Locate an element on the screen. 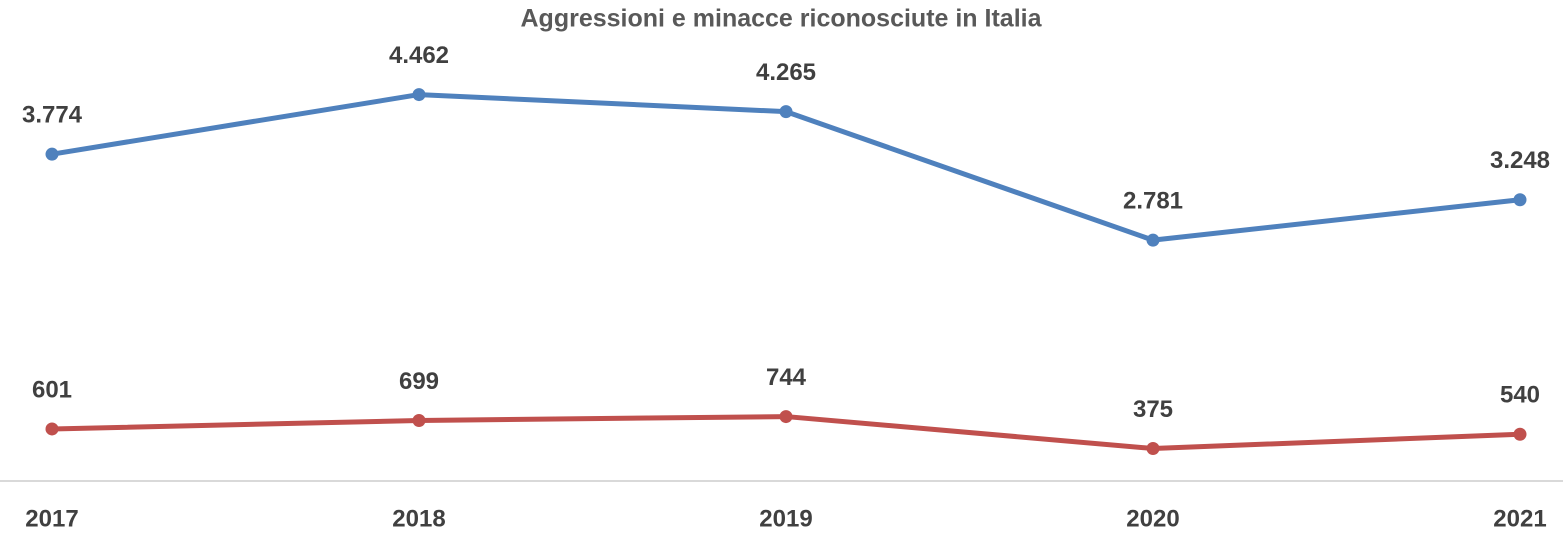 This screenshot has width=1563, height=536. data-label: 601 is located at coordinates (52, 389).